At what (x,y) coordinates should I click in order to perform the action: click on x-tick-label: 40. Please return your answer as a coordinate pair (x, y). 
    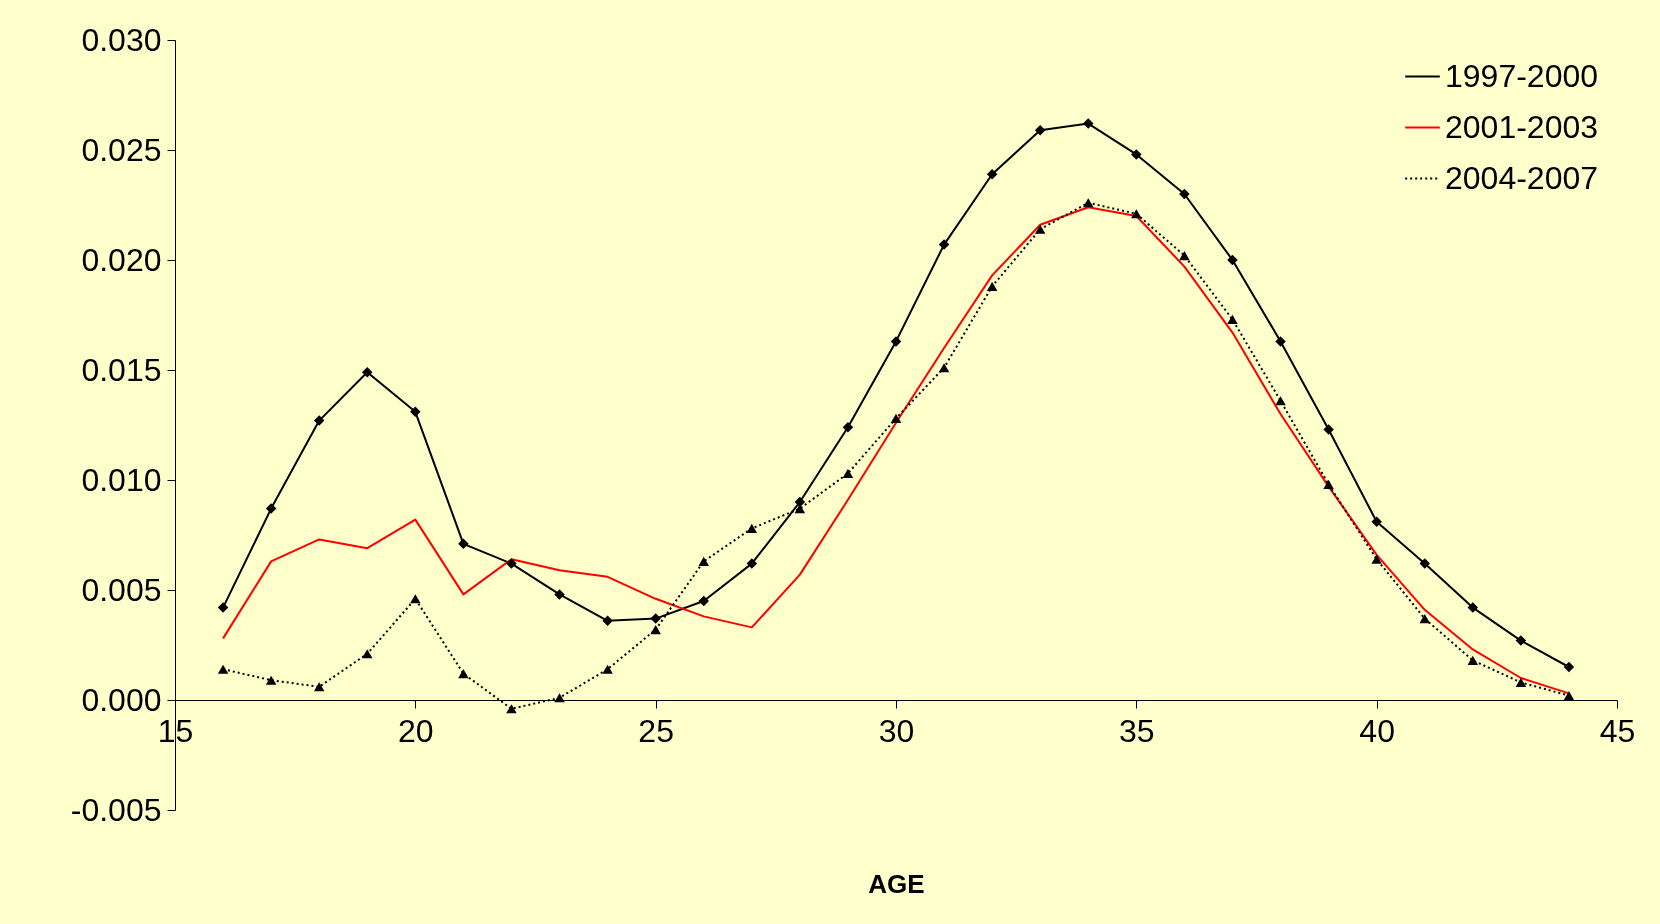
    Looking at the image, I should click on (1377, 730).